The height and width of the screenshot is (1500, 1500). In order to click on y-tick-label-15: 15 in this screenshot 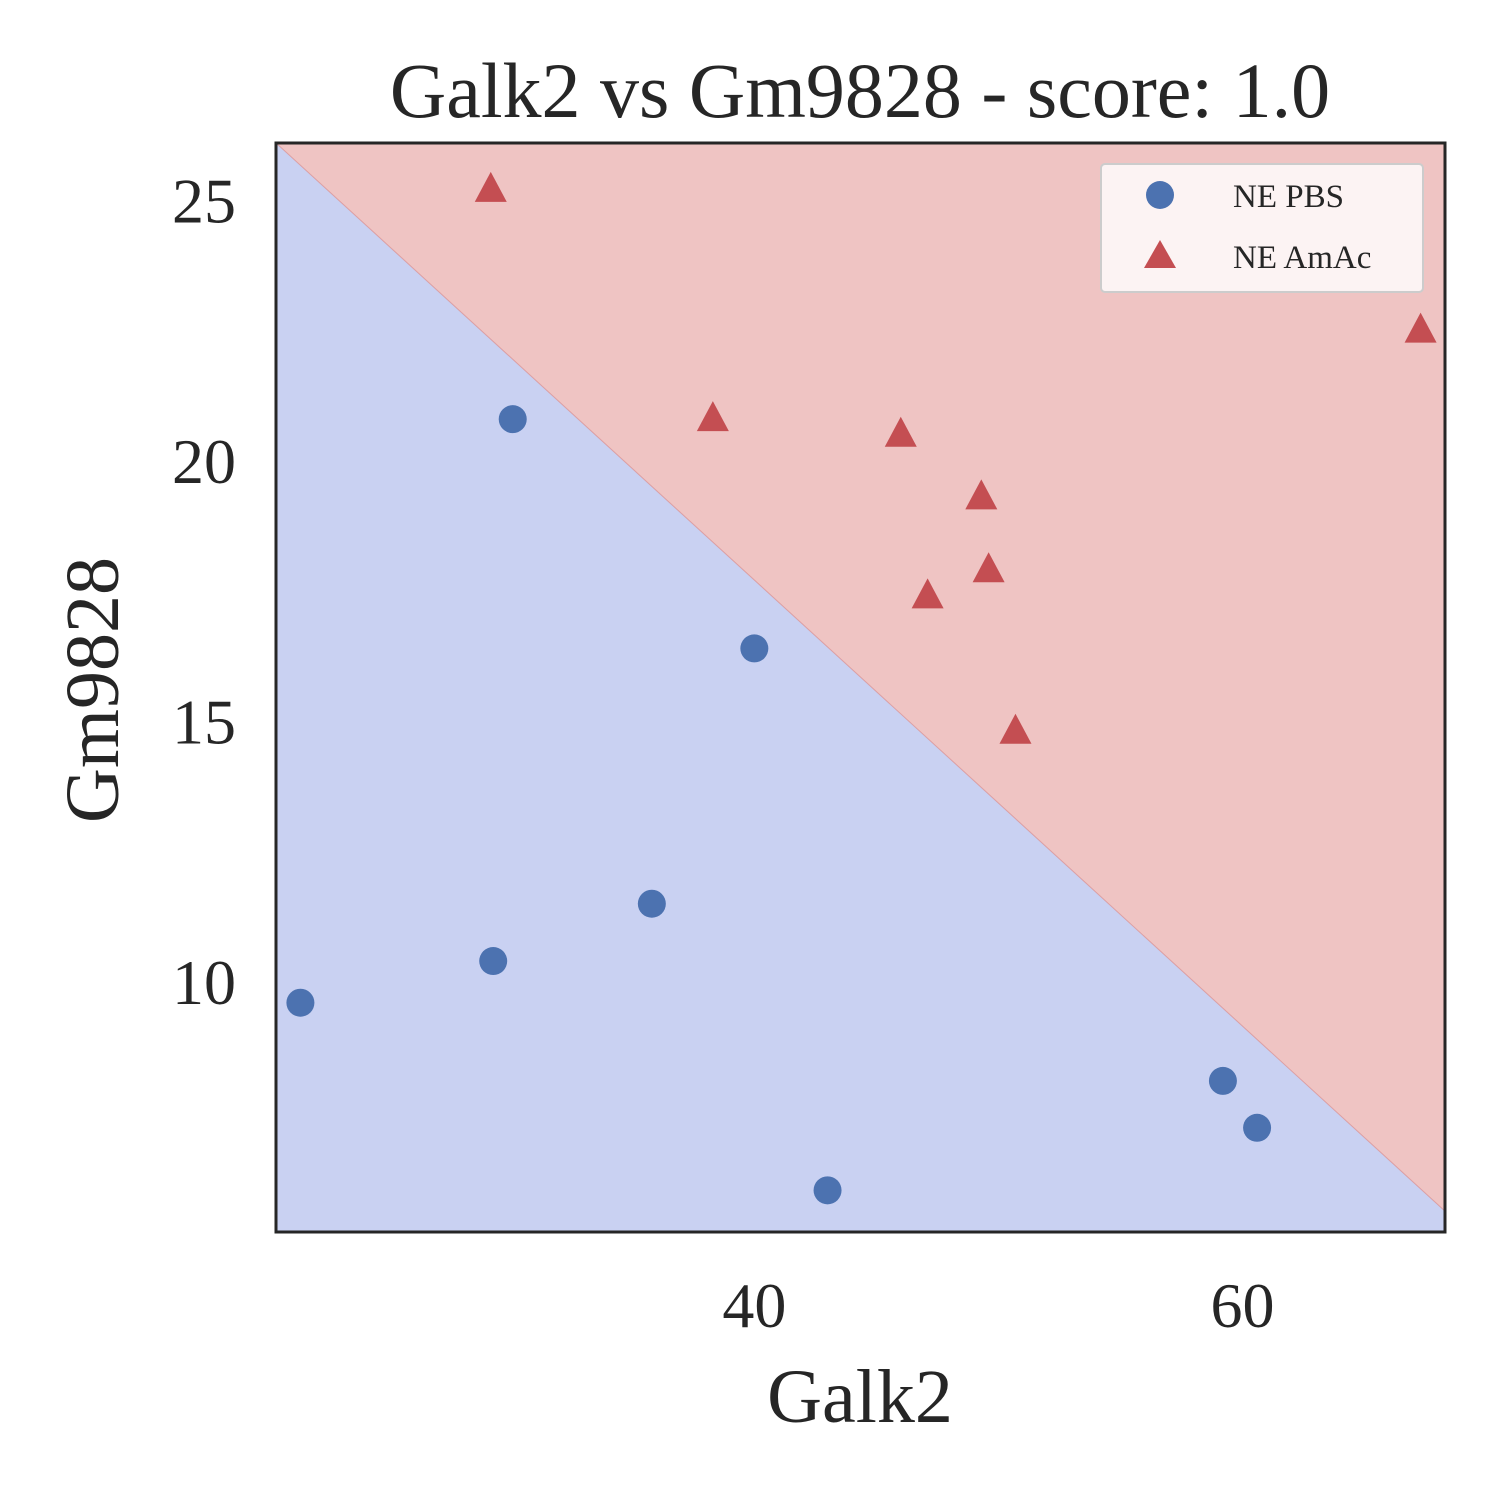, I will do `click(204, 721)`.